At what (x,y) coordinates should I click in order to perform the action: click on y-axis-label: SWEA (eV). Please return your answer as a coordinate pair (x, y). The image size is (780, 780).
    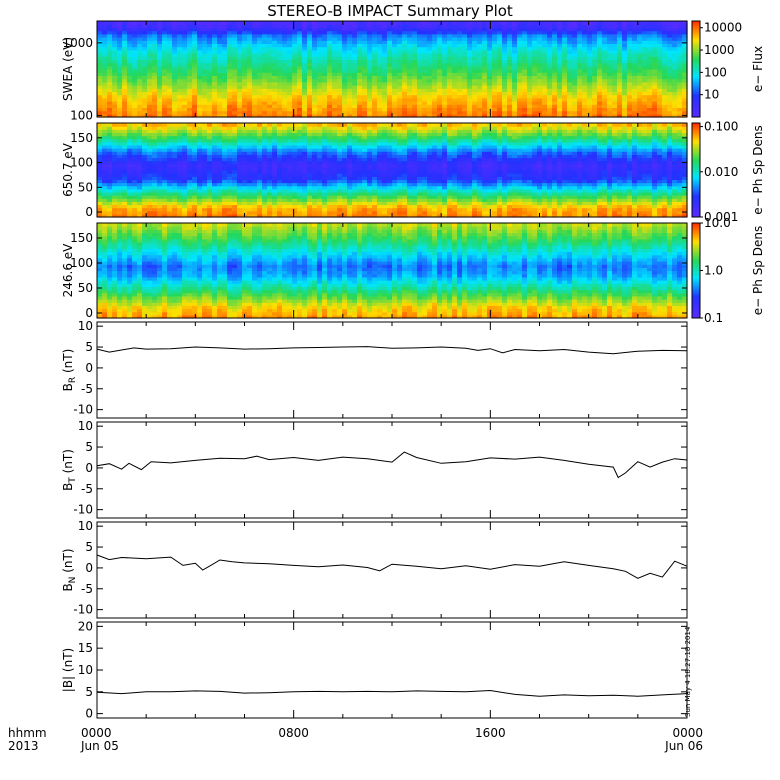
    Looking at the image, I should click on (68, 69).